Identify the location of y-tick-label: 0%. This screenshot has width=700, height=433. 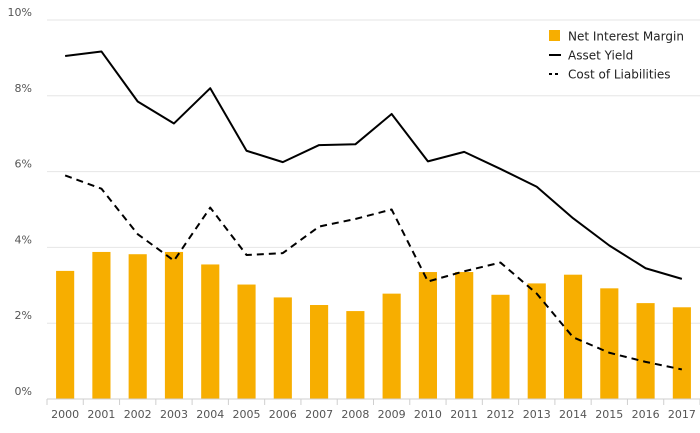
(23, 391).